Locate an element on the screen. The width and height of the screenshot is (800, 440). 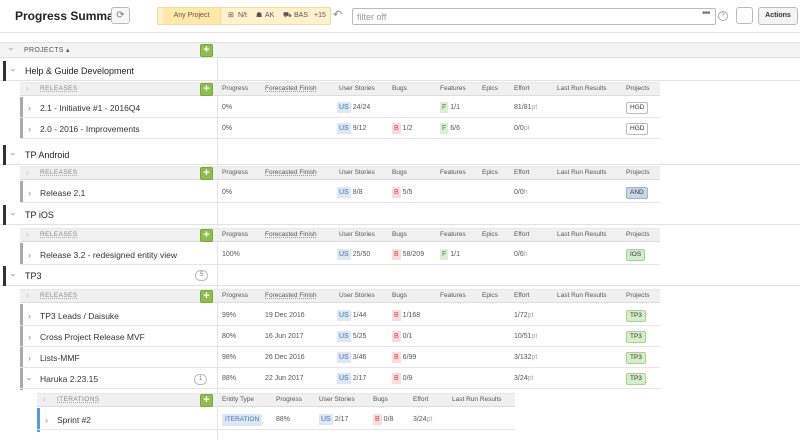
release-name: 2.0 - 2016 - Improvements is located at coordinates (90, 129).